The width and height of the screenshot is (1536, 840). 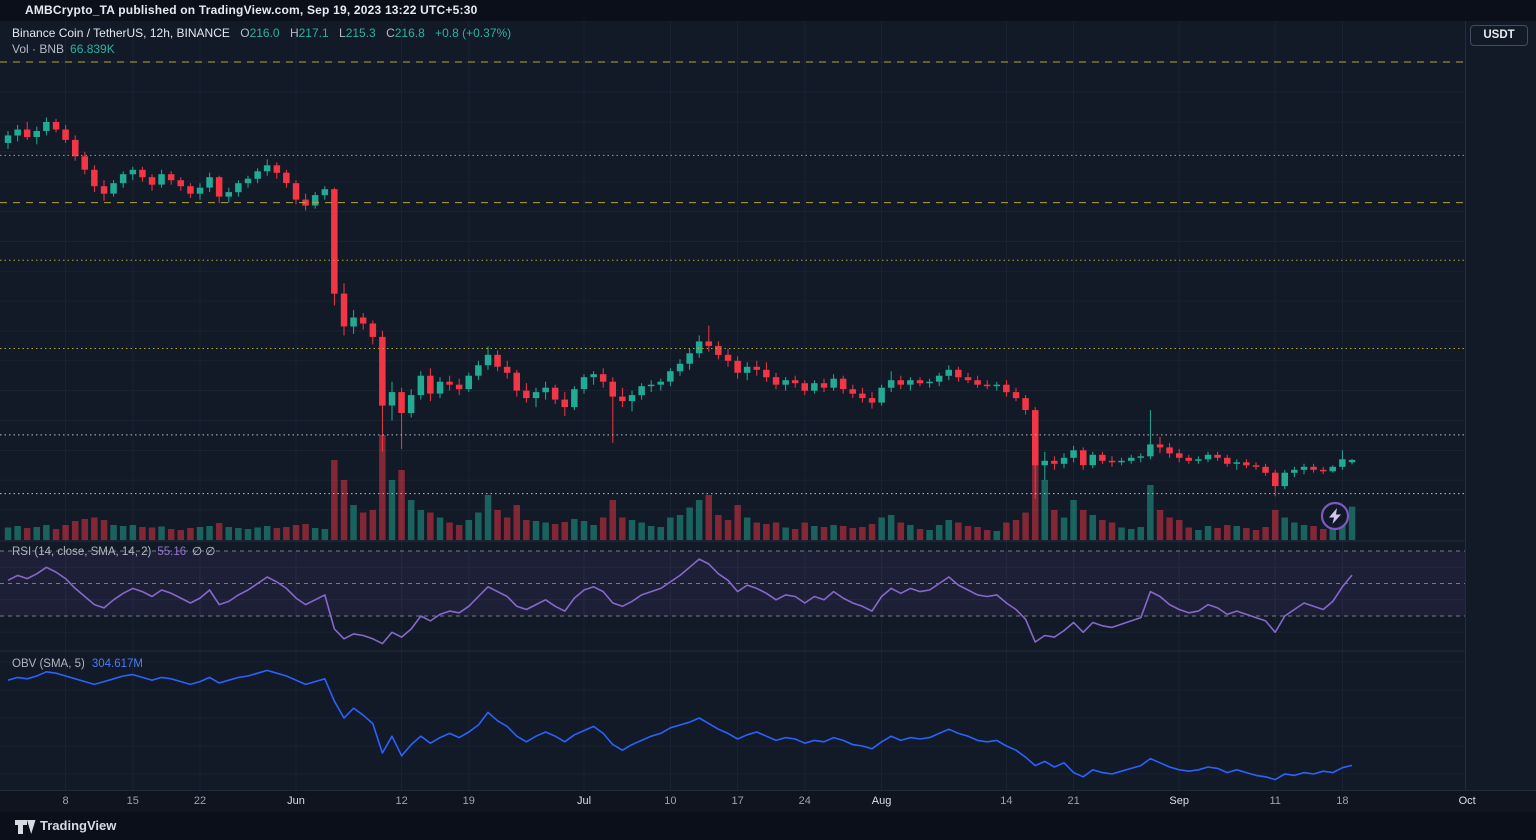 I want to click on month-tick-label: Jul, so click(x=584, y=801).